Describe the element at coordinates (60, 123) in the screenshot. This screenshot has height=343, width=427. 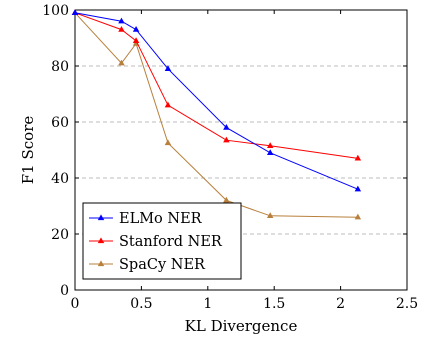
I see `y-tick-label: 60` at that location.